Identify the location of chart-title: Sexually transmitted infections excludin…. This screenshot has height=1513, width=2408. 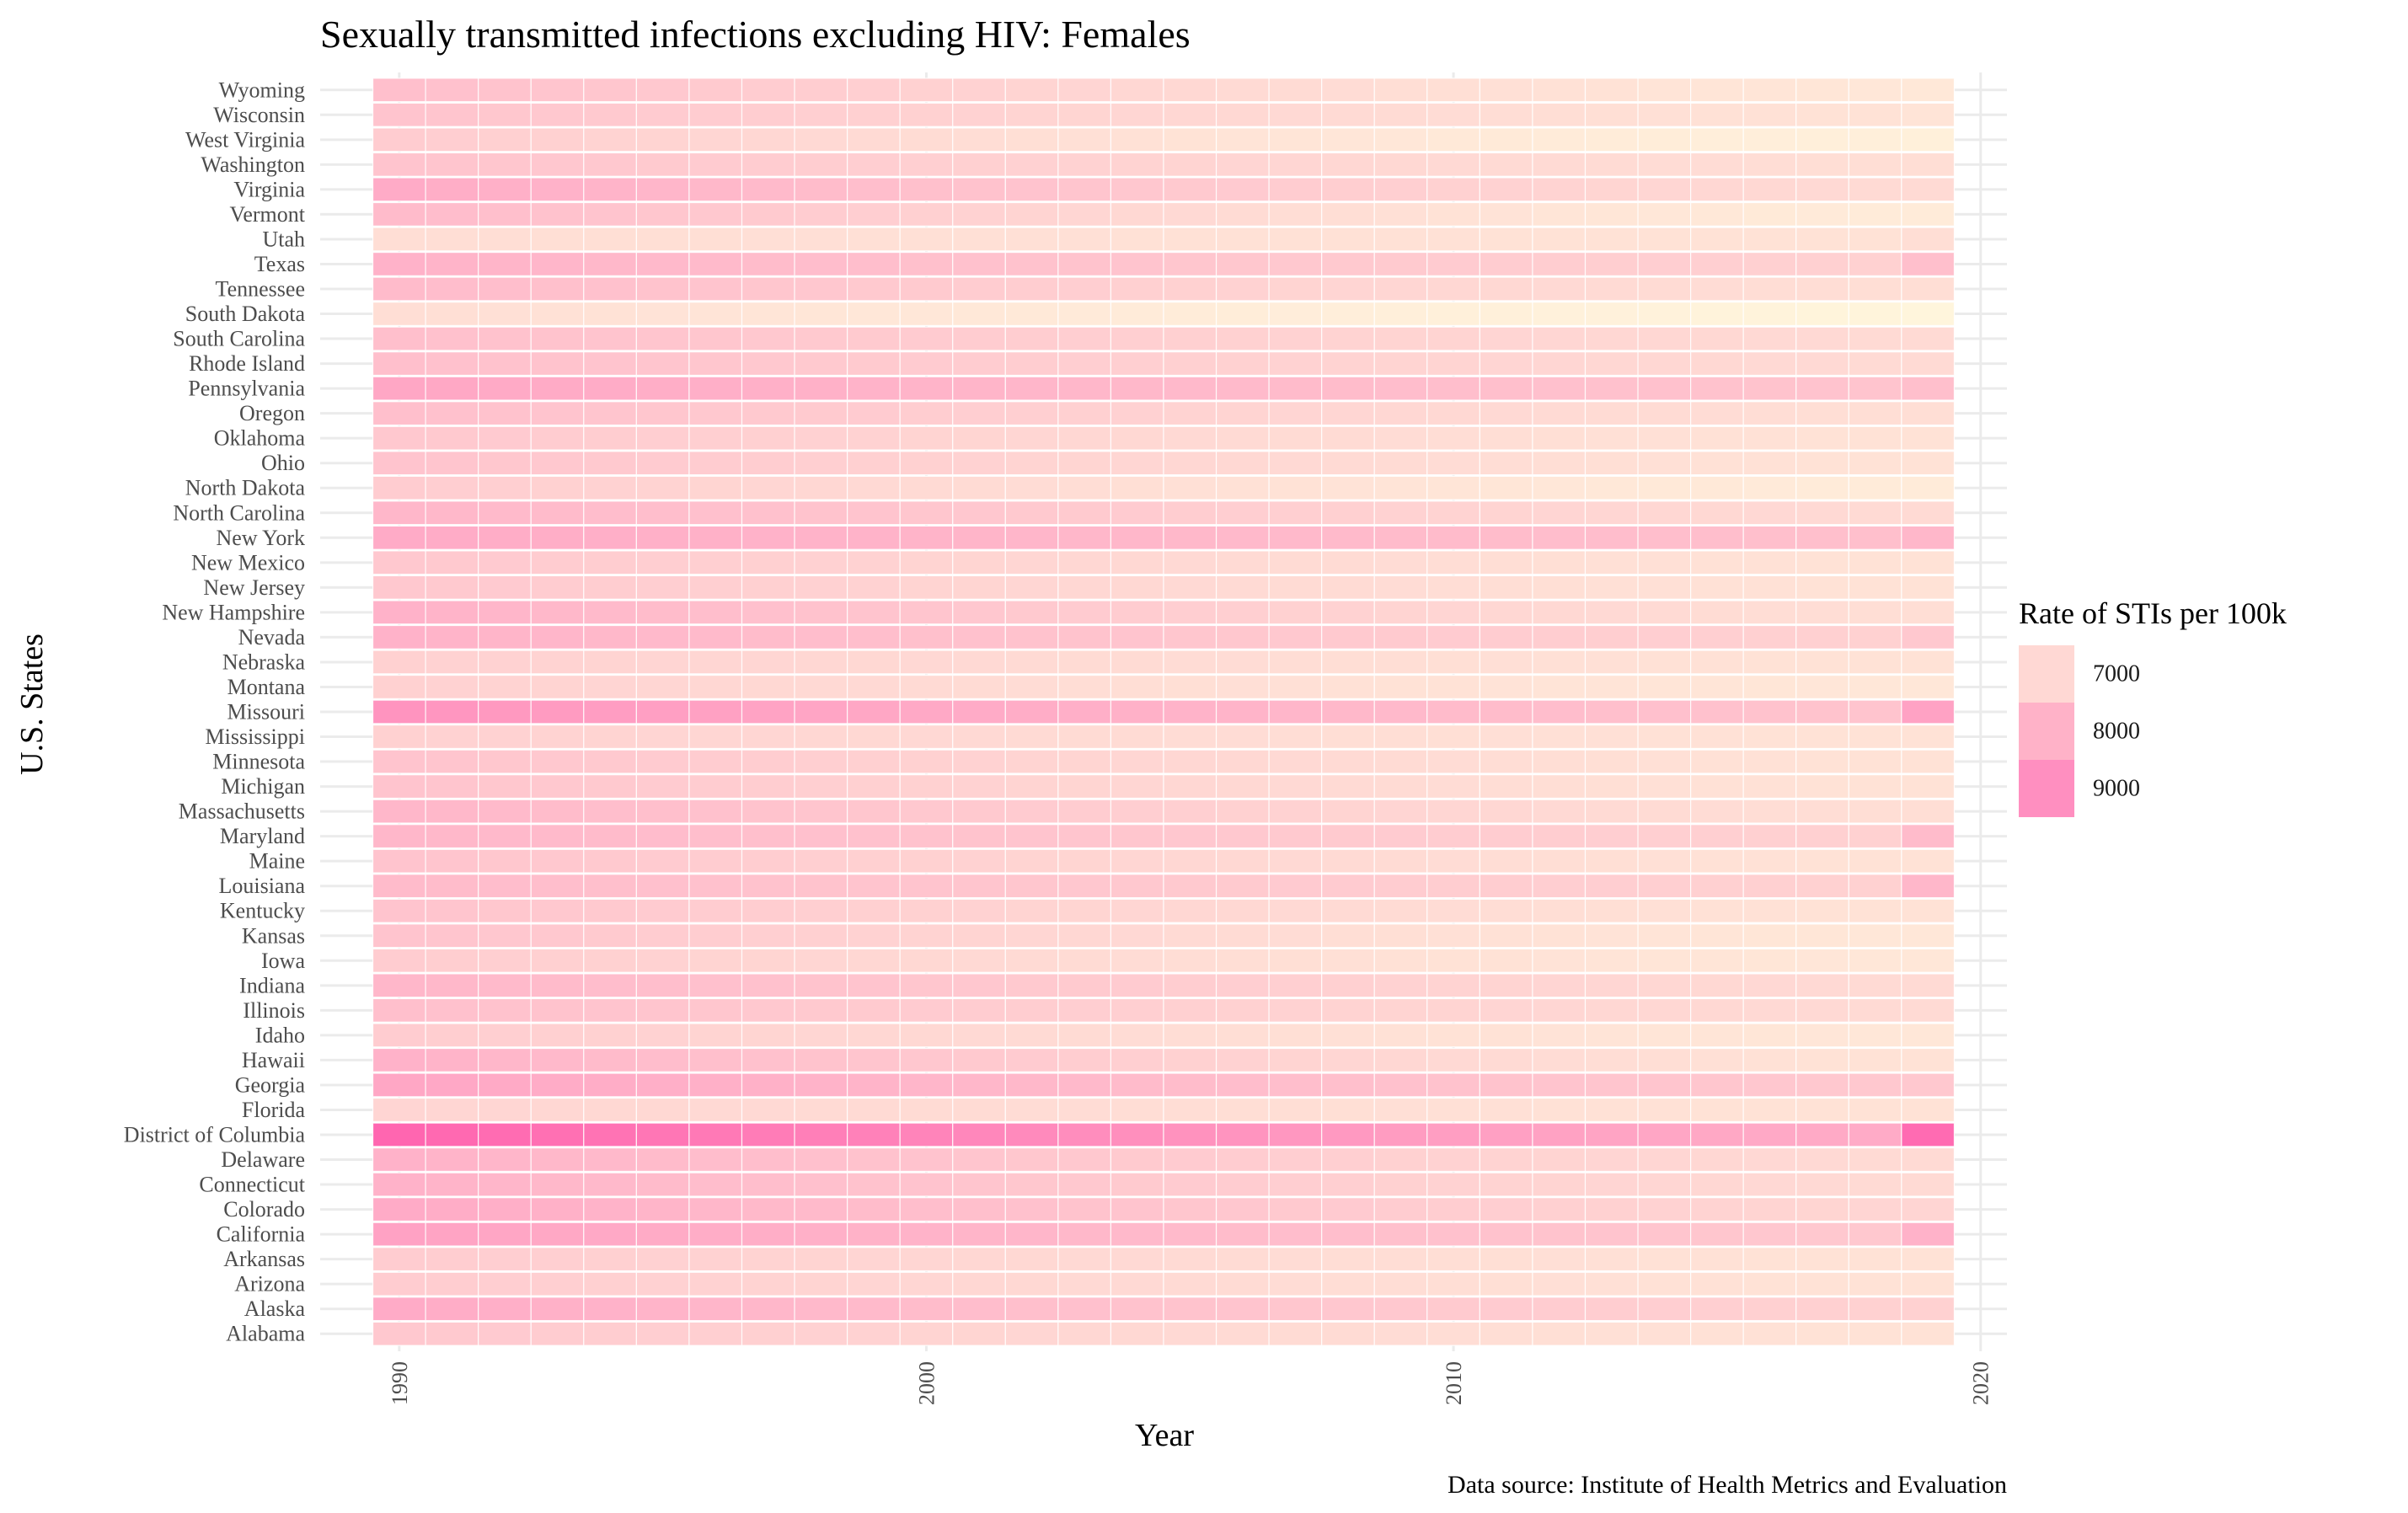
(755, 34).